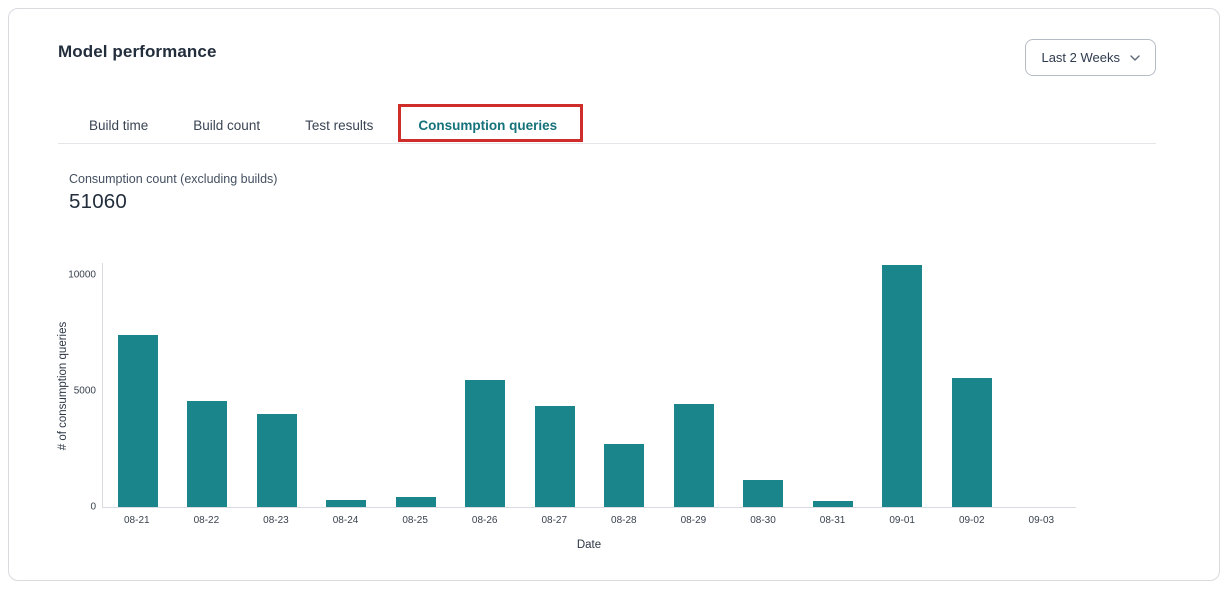  Describe the element at coordinates (1135, 57) in the screenshot. I see `chevron-down-icon` at that location.